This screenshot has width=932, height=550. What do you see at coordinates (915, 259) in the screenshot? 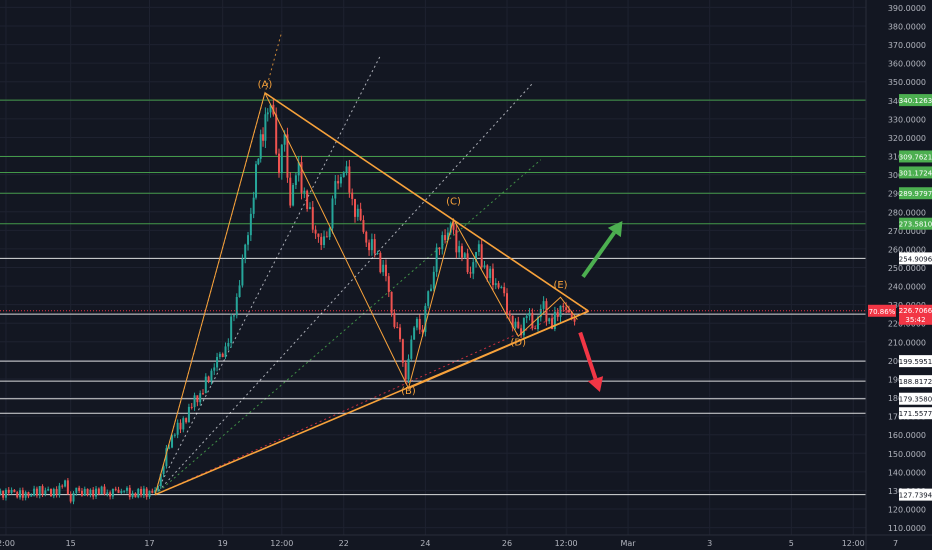
I see `level-tag-label: 254.9096` at bounding box center [915, 259].